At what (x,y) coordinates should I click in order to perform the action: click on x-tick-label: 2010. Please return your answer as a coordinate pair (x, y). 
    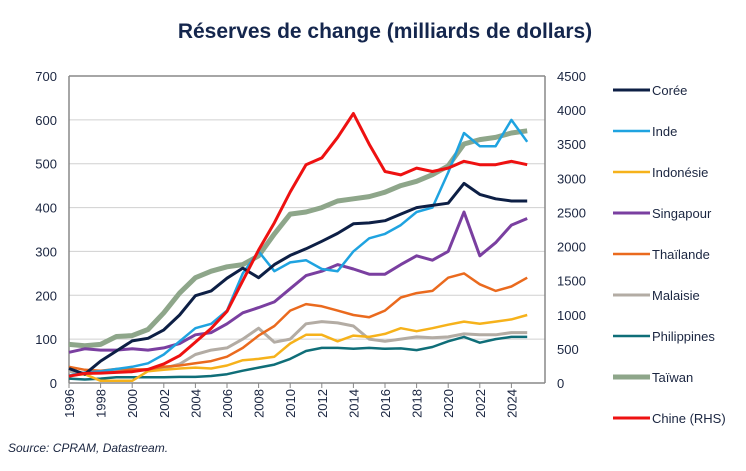
    Looking at the image, I should click on (290, 403).